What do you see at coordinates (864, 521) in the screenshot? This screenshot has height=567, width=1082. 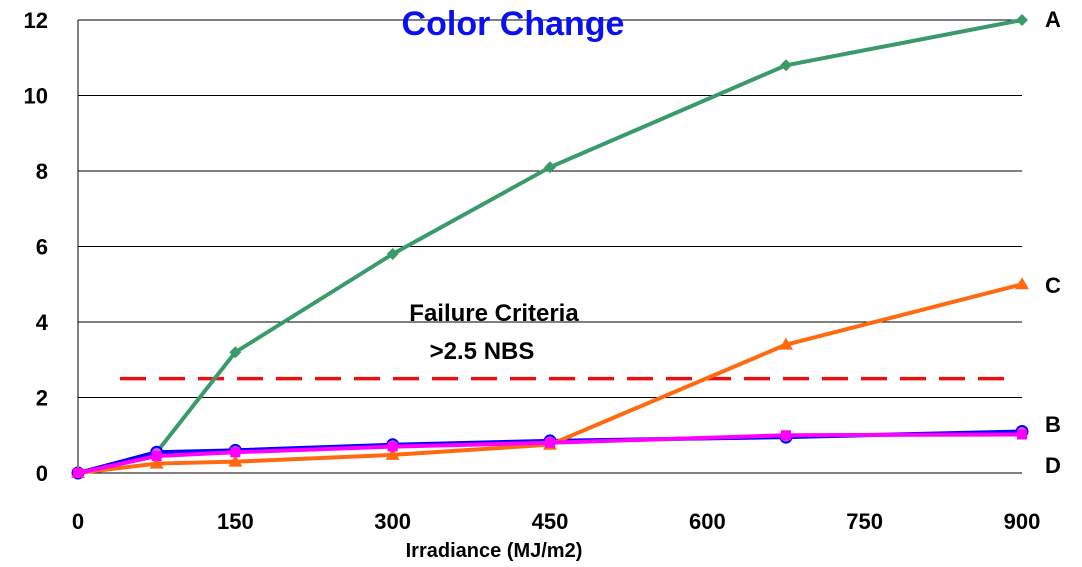 I see `x-tick-label: 750` at bounding box center [864, 521].